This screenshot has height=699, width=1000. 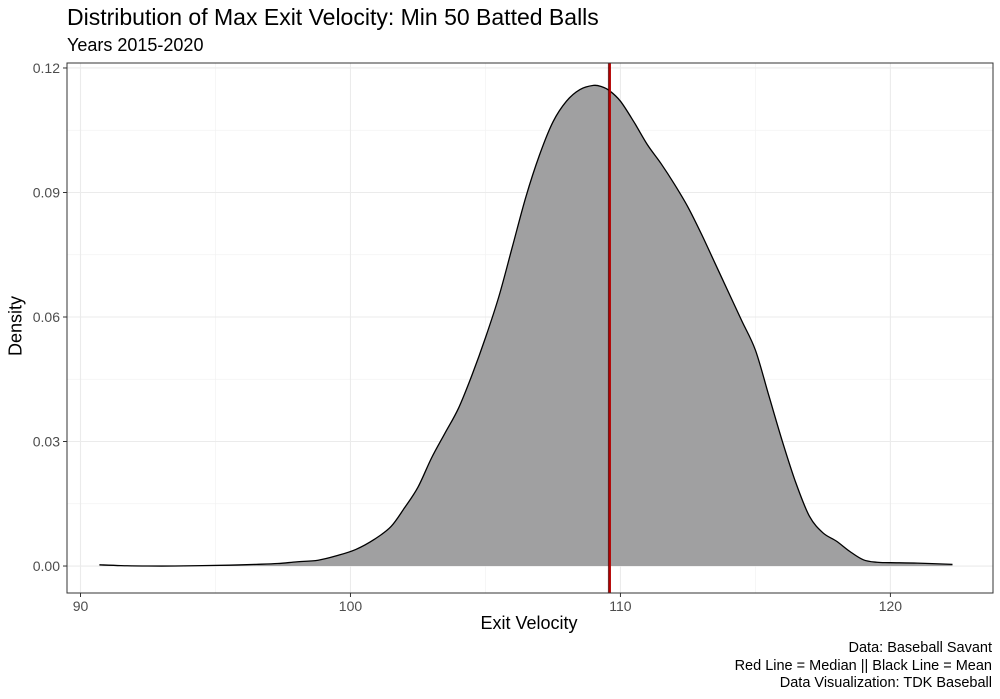 What do you see at coordinates (891, 606) in the screenshot?
I see `x-tick-label: 120` at bounding box center [891, 606].